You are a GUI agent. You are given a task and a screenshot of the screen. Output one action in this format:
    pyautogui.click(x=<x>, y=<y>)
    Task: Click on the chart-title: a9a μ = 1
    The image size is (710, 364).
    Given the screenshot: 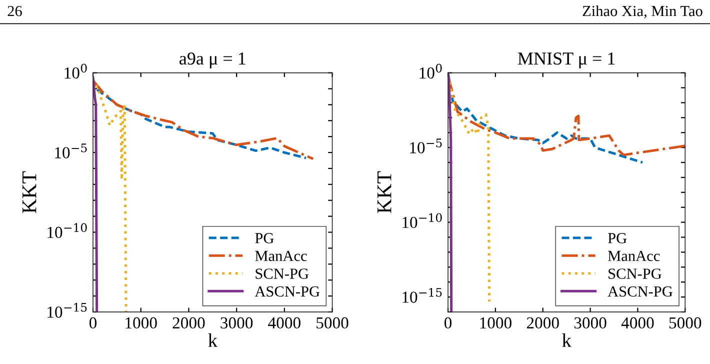 What is the action you would take?
    pyautogui.click(x=213, y=60)
    